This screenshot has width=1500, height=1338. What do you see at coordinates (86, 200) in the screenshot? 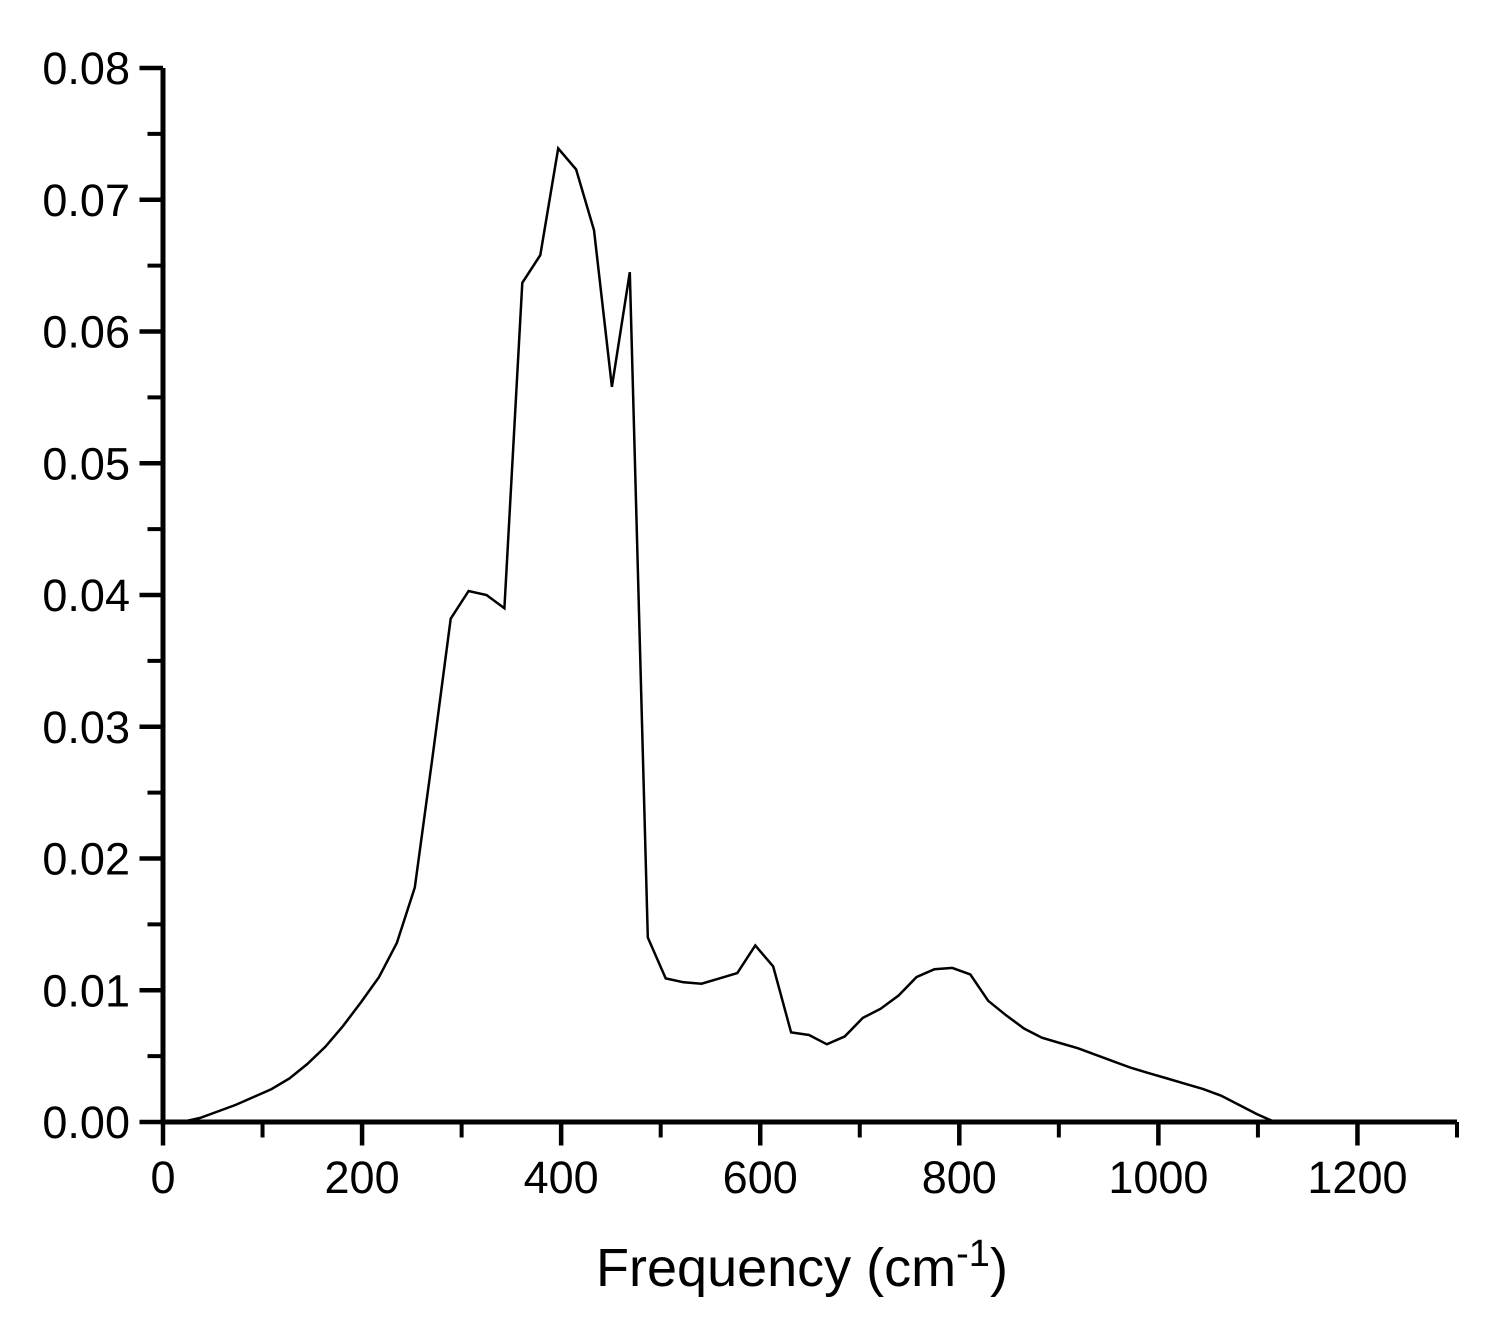
I see `y-tick-label: 0.07` at bounding box center [86, 200].